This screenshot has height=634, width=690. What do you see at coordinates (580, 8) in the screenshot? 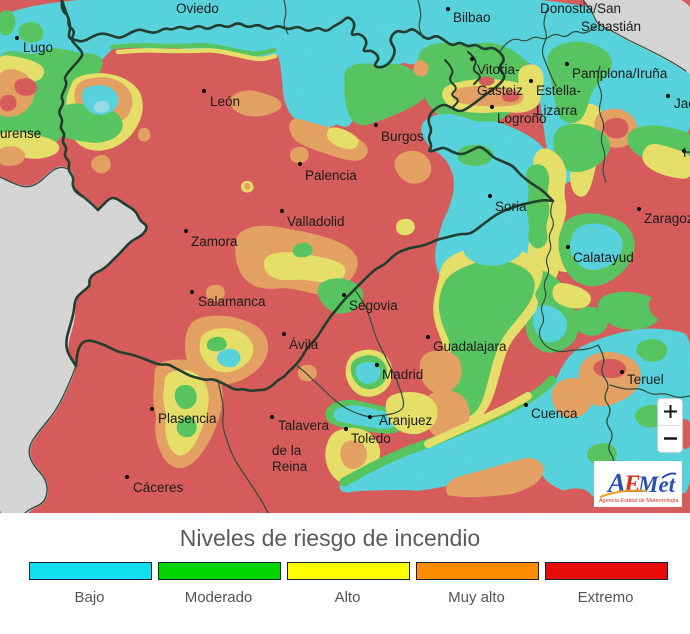
I see `svg-text: Donostia/San` at bounding box center [580, 8].